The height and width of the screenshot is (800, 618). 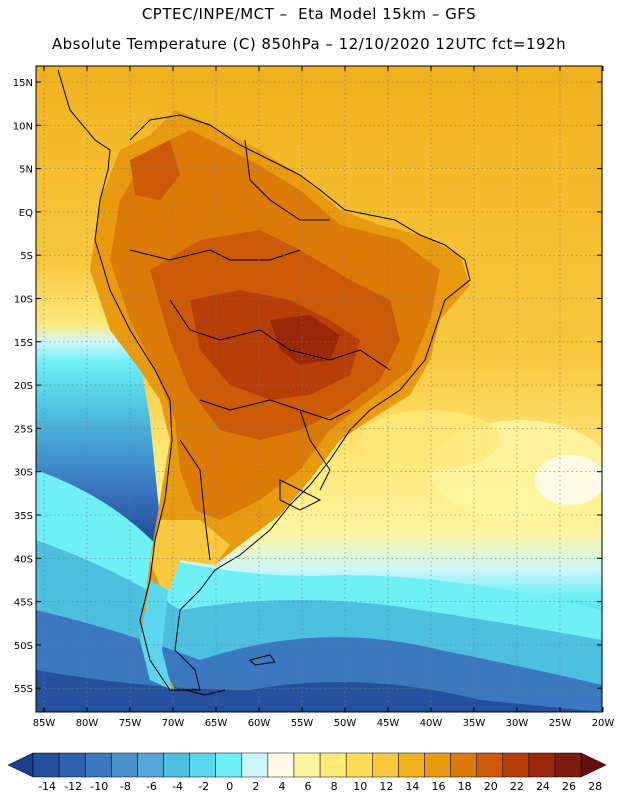 I want to click on colorbar-label: 6, so click(x=308, y=786).